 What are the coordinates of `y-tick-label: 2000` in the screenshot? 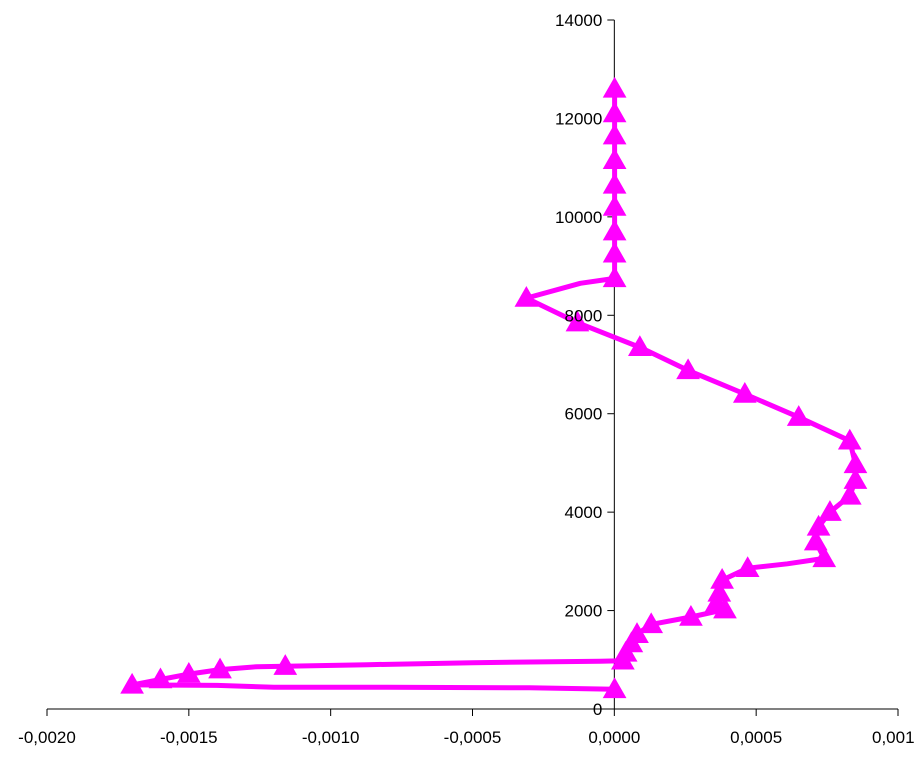 It's located at (584, 611).